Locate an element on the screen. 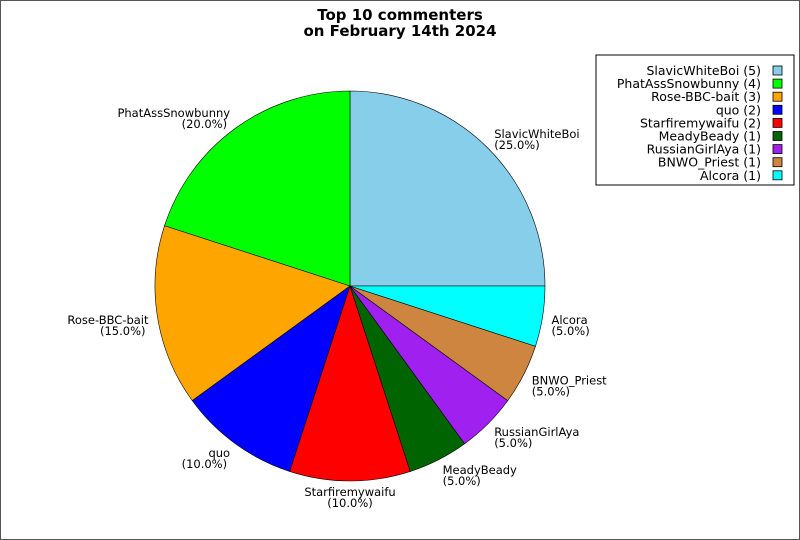 The height and width of the screenshot is (540, 800). legend-swatch-russiangirlaya is located at coordinates (777, 149).